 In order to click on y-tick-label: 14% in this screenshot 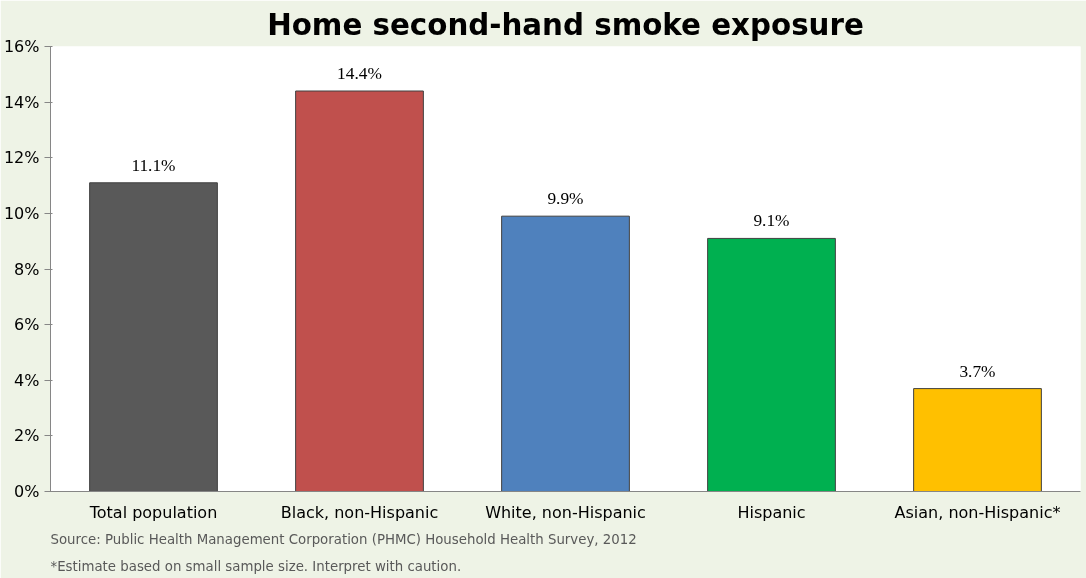, I will do `click(21, 102)`.